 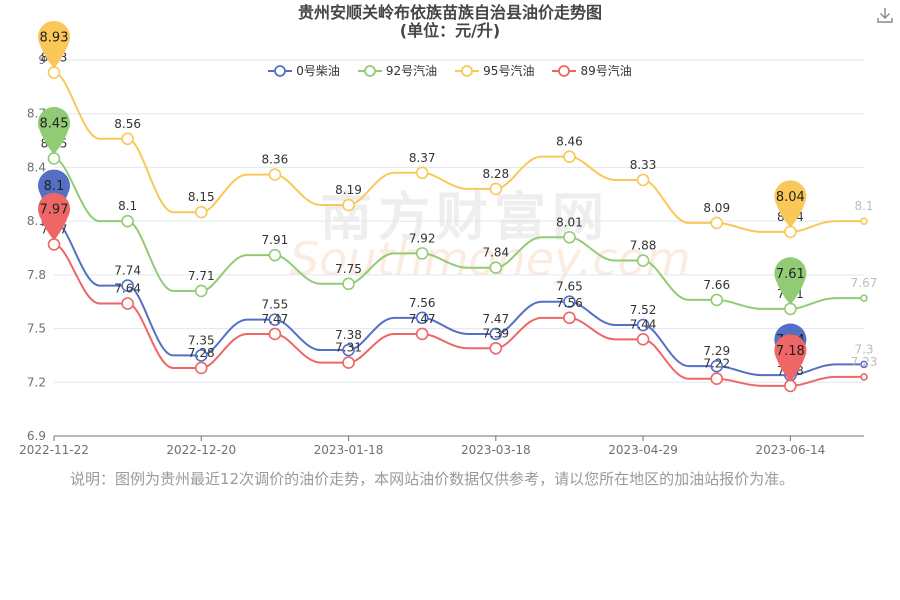 What do you see at coordinates (606, 71) in the screenshot?
I see `legend-label-gas89: 89号汽油` at bounding box center [606, 71].